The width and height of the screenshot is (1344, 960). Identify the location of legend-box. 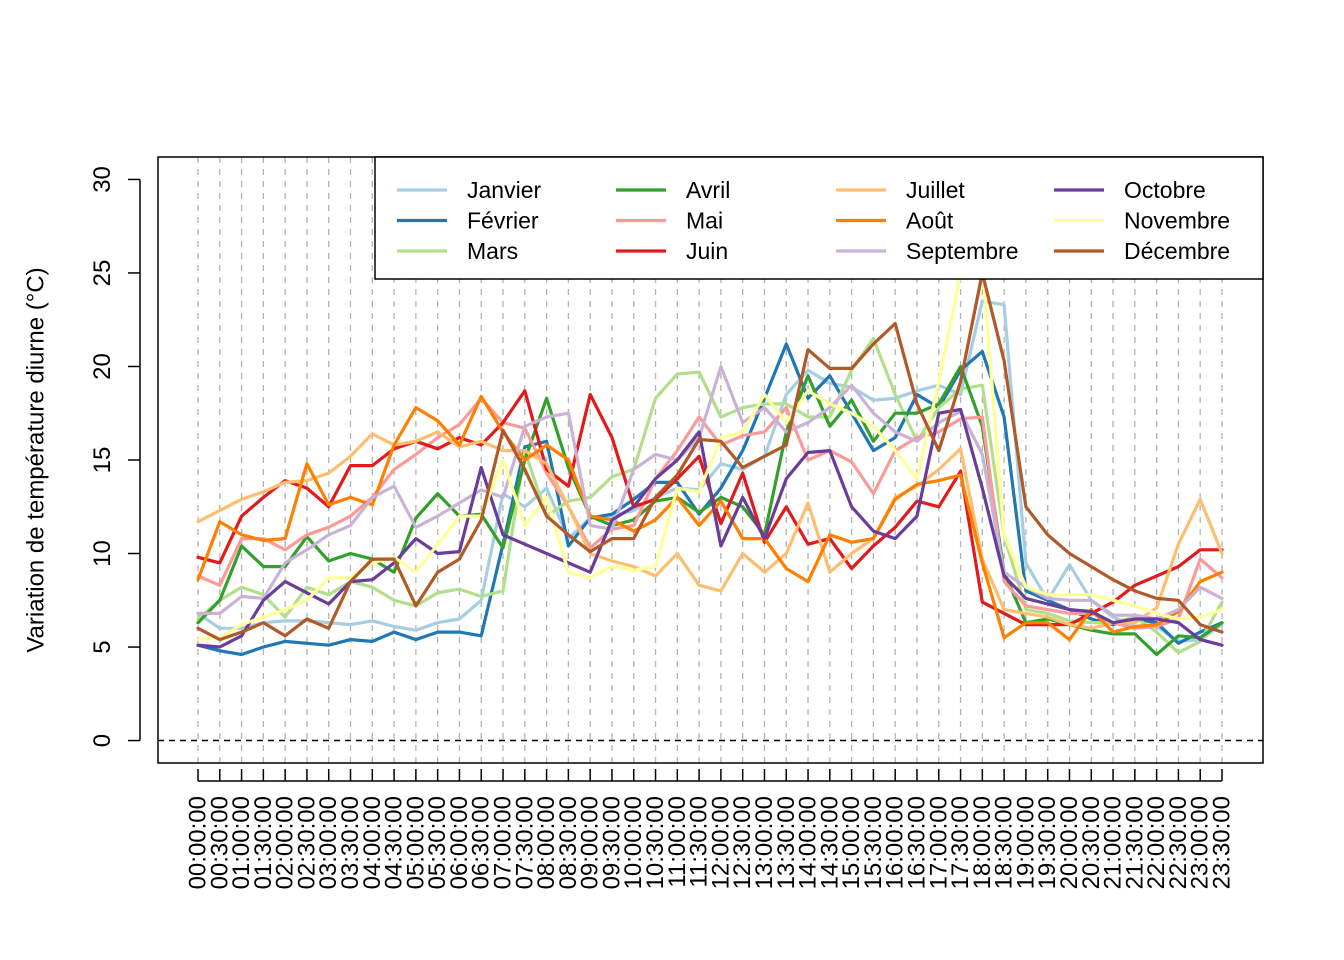
(819, 218).